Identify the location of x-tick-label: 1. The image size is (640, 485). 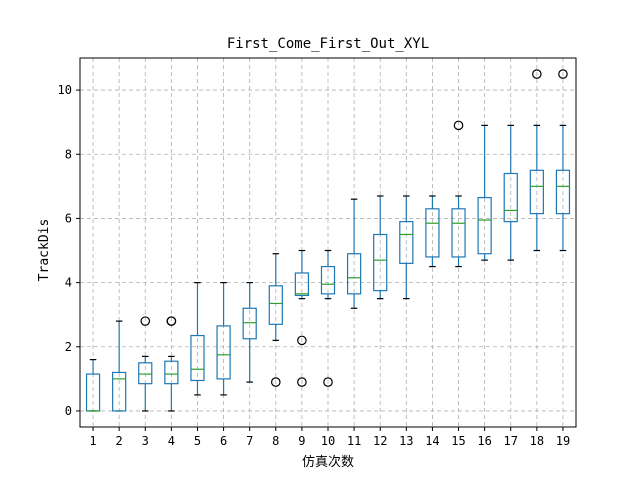
(92, 441).